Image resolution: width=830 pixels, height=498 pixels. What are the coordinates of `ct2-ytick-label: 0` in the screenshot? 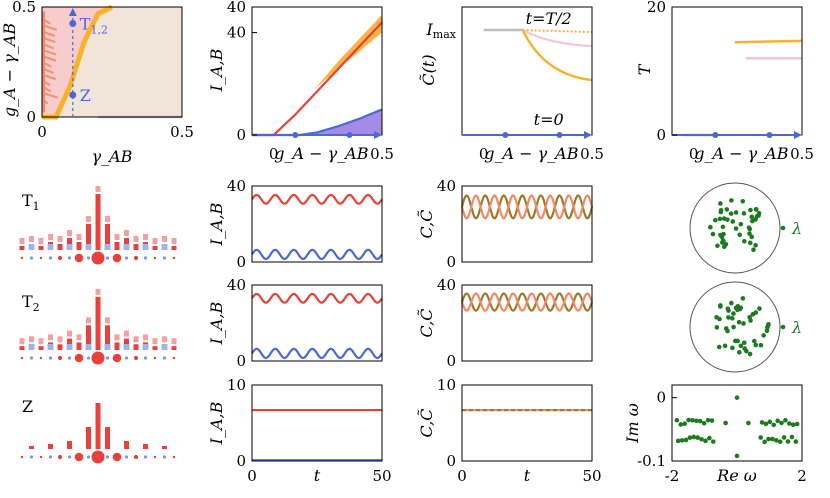 It's located at (451, 361).